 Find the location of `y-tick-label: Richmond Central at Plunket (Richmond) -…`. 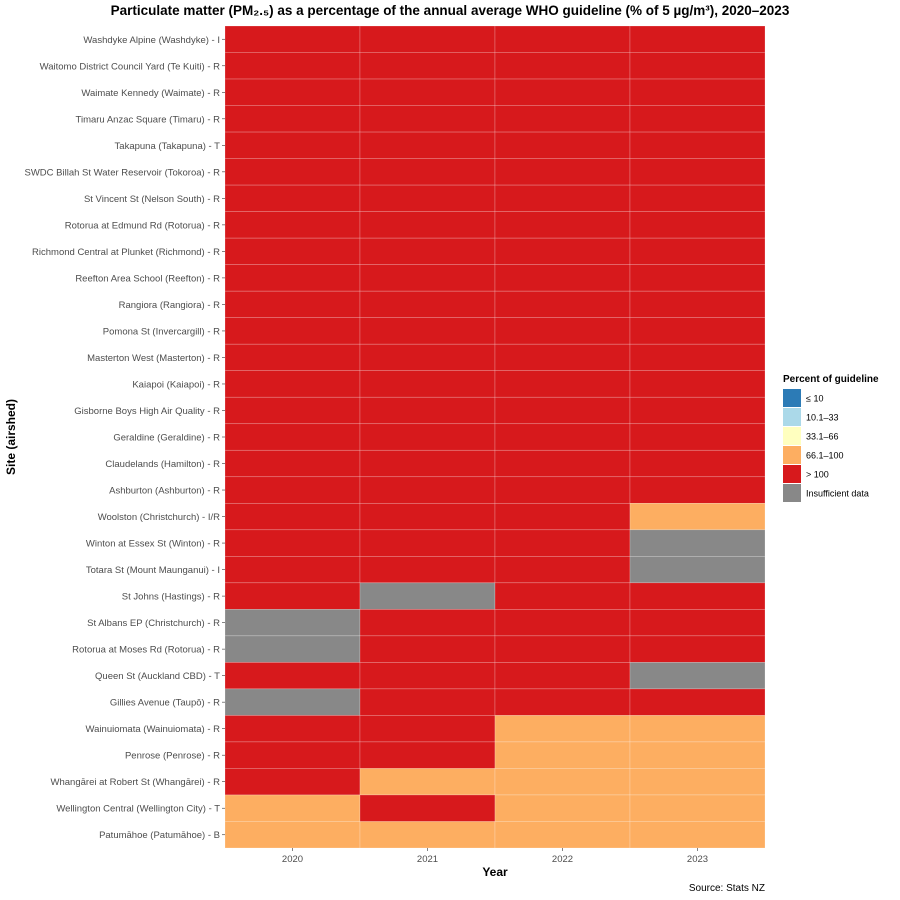

y-tick-label: Richmond Central at Plunket (Richmond) -… is located at coordinates (126, 252).